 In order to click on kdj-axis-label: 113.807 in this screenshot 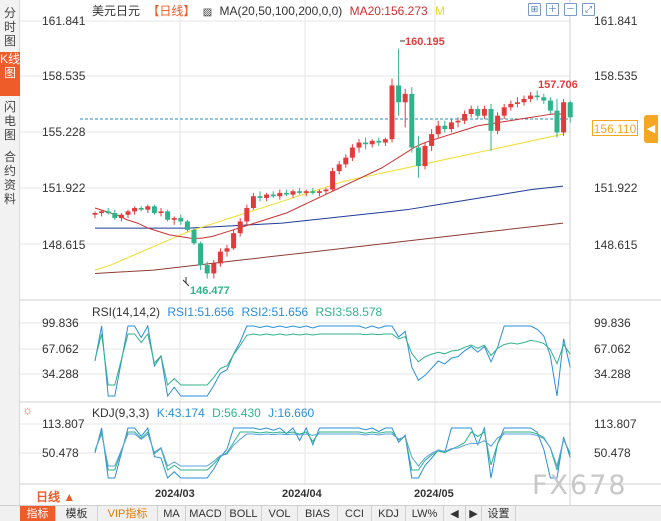, I will do `click(615, 424)`.